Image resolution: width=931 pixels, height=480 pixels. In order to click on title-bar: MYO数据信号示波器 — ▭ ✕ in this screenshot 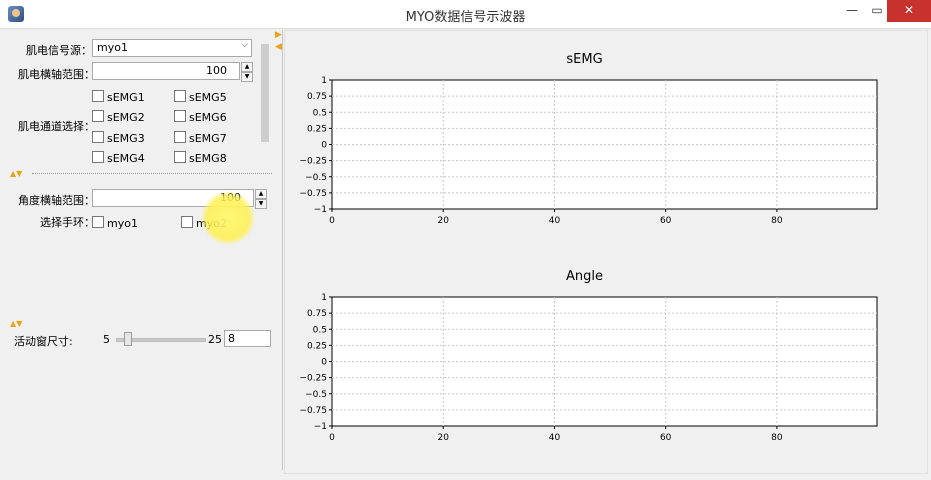, I will do `click(465, 14)`.